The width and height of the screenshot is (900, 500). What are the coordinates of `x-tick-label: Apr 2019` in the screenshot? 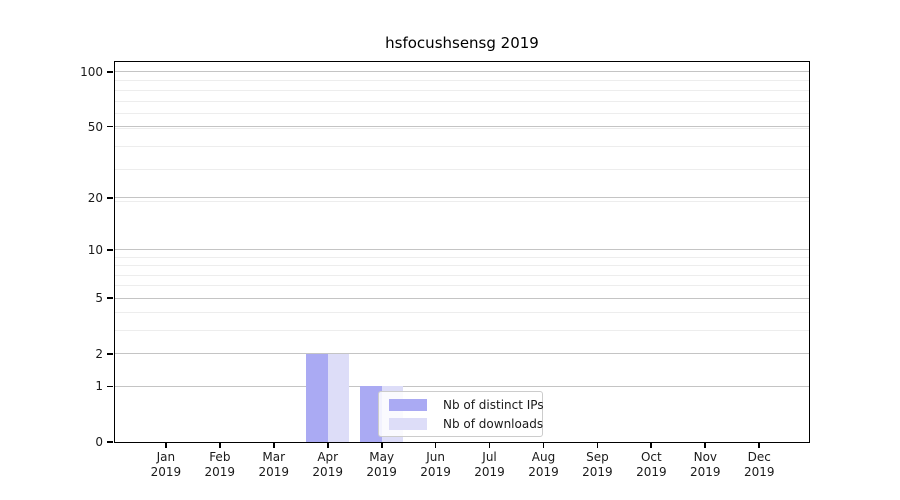 It's located at (328, 465).